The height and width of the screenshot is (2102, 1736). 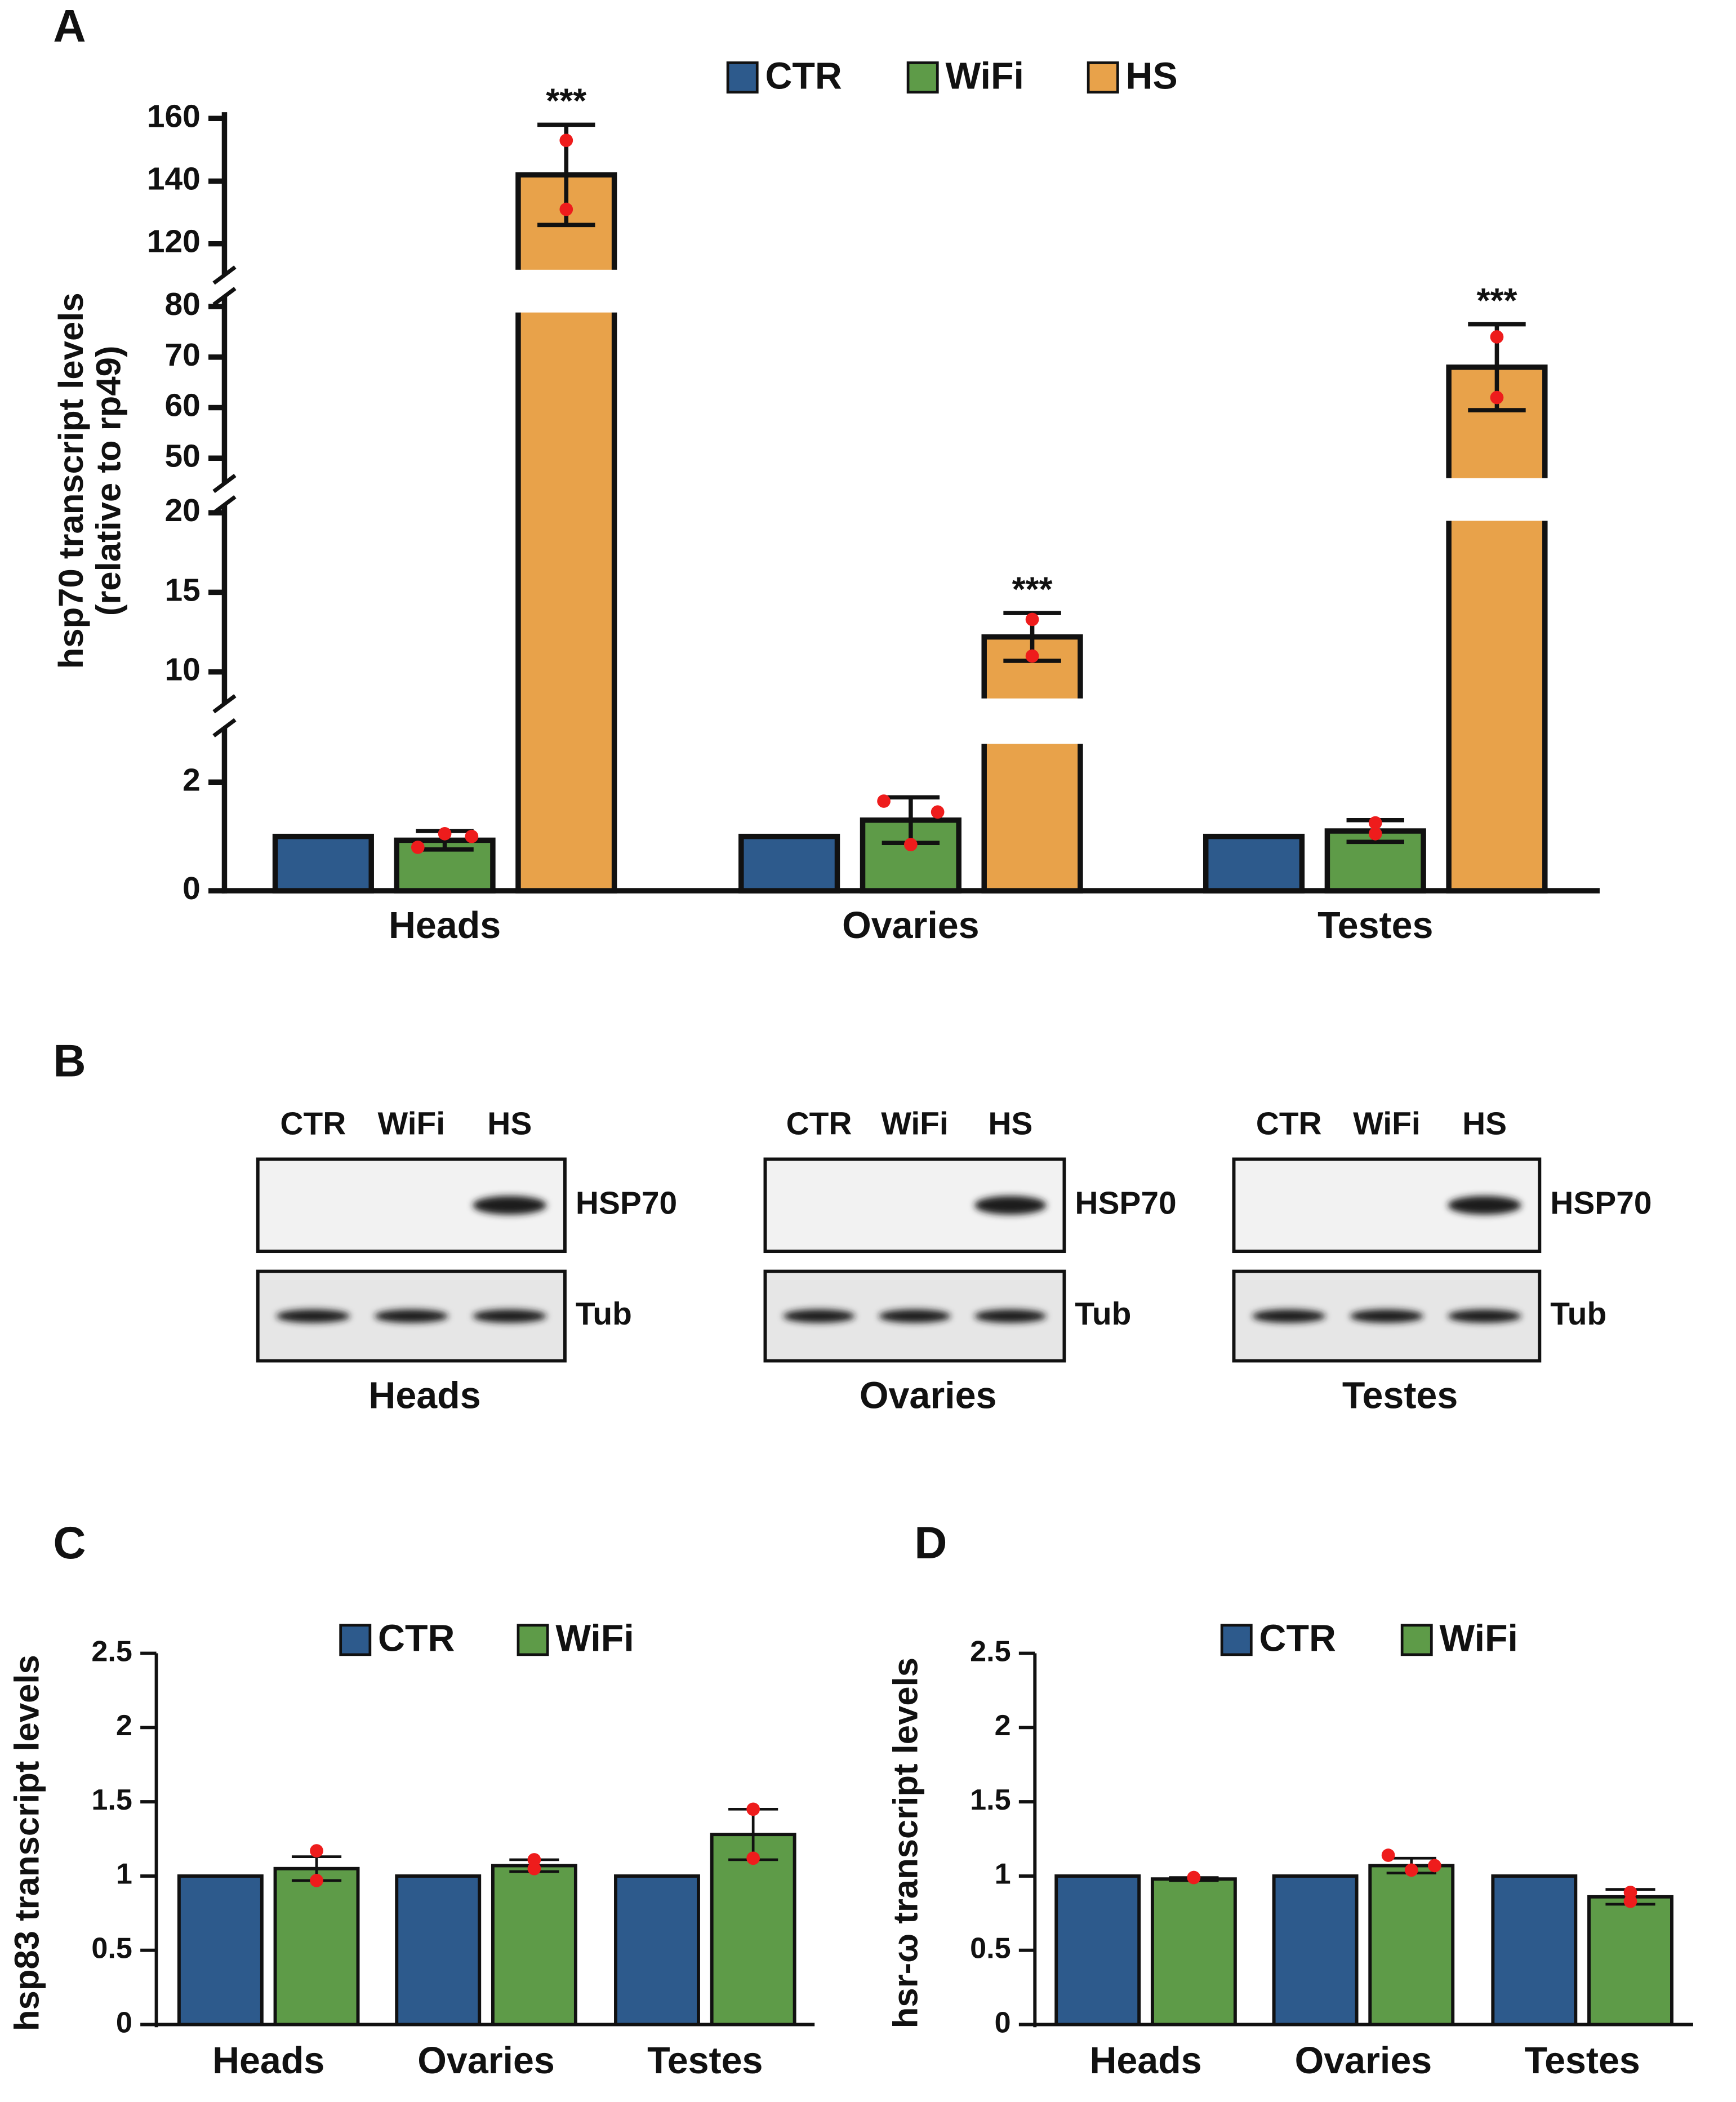 What do you see at coordinates (183, 355) in the screenshot?
I see `y-tick-label: 70` at bounding box center [183, 355].